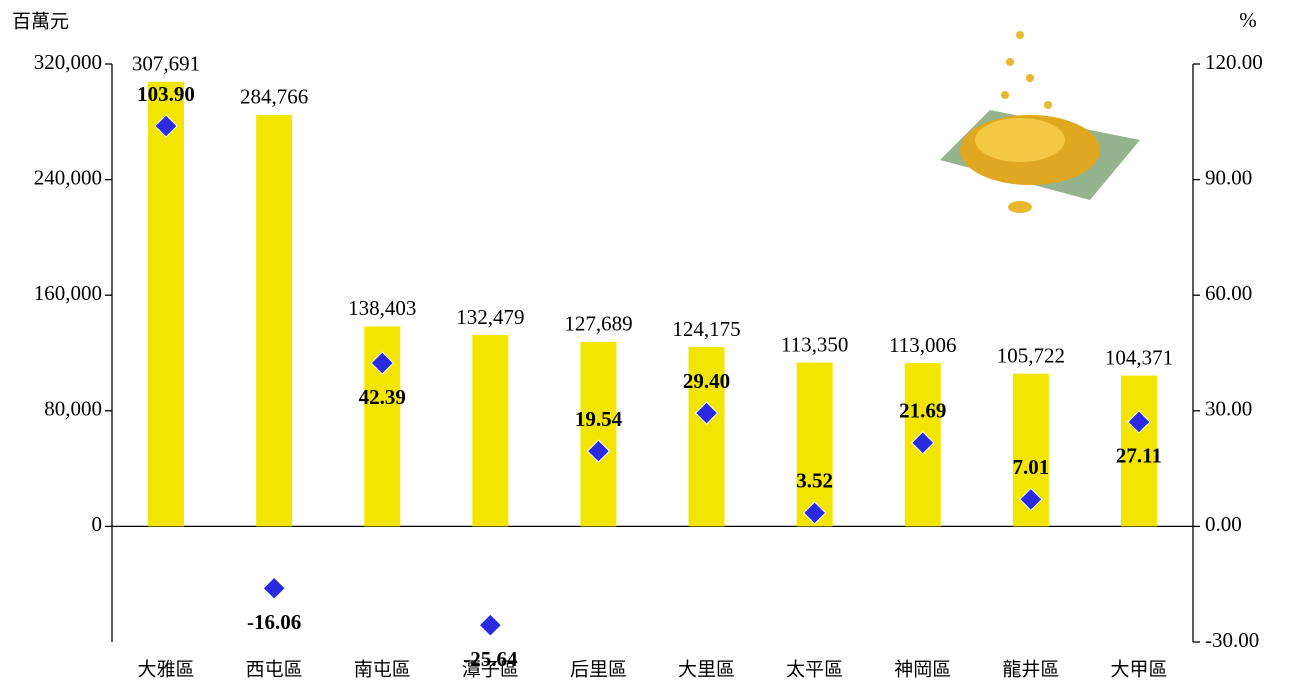 This screenshot has width=1293, height=687. What do you see at coordinates (1138, 670) in the screenshot?
I see `x-tick-label: 大甲區` at bounding box center [1138, 670].